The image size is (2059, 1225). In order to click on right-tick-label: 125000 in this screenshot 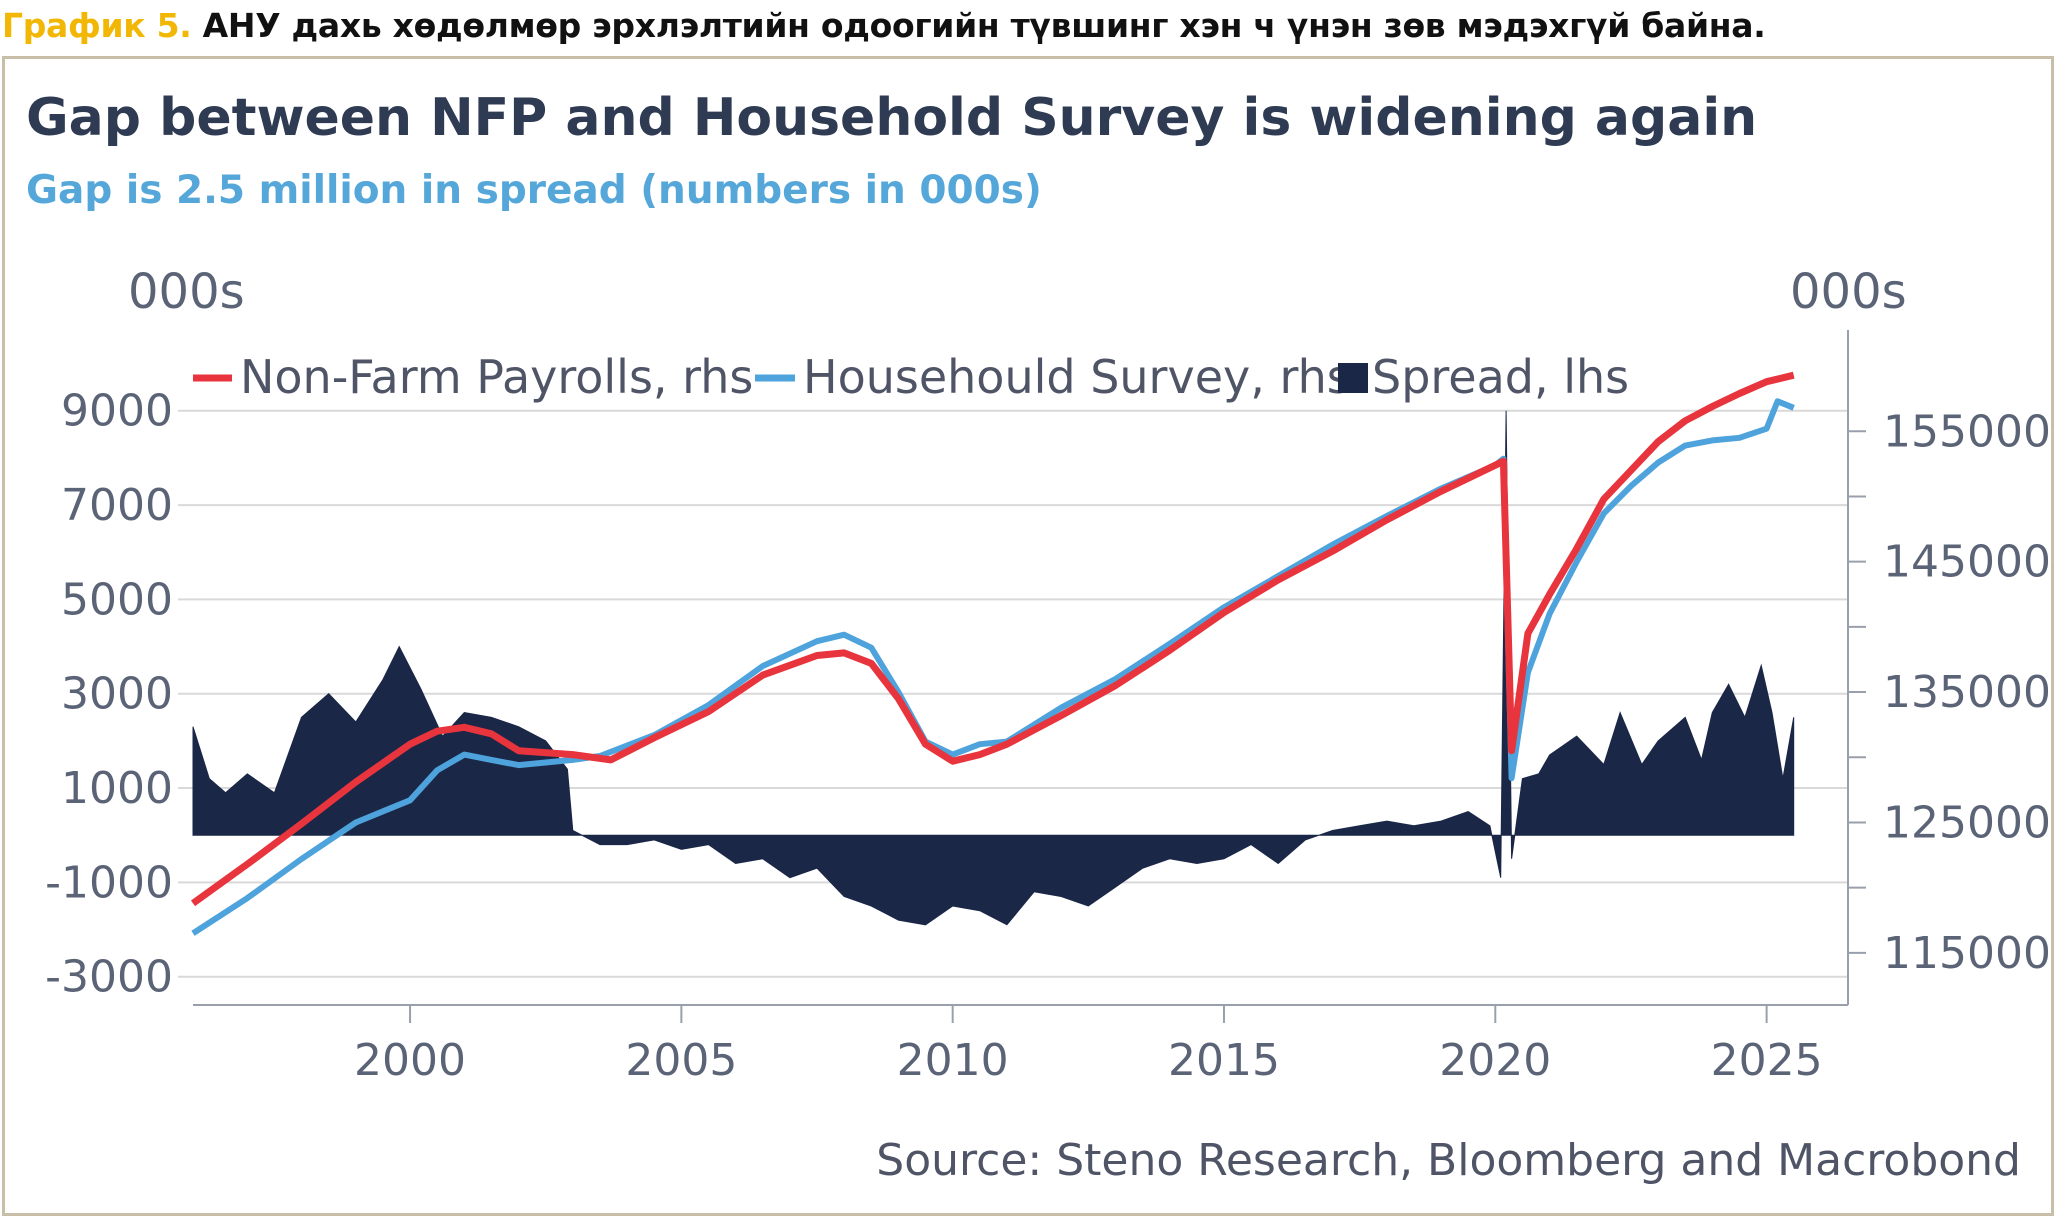, I will do `click(1967, 822)`.